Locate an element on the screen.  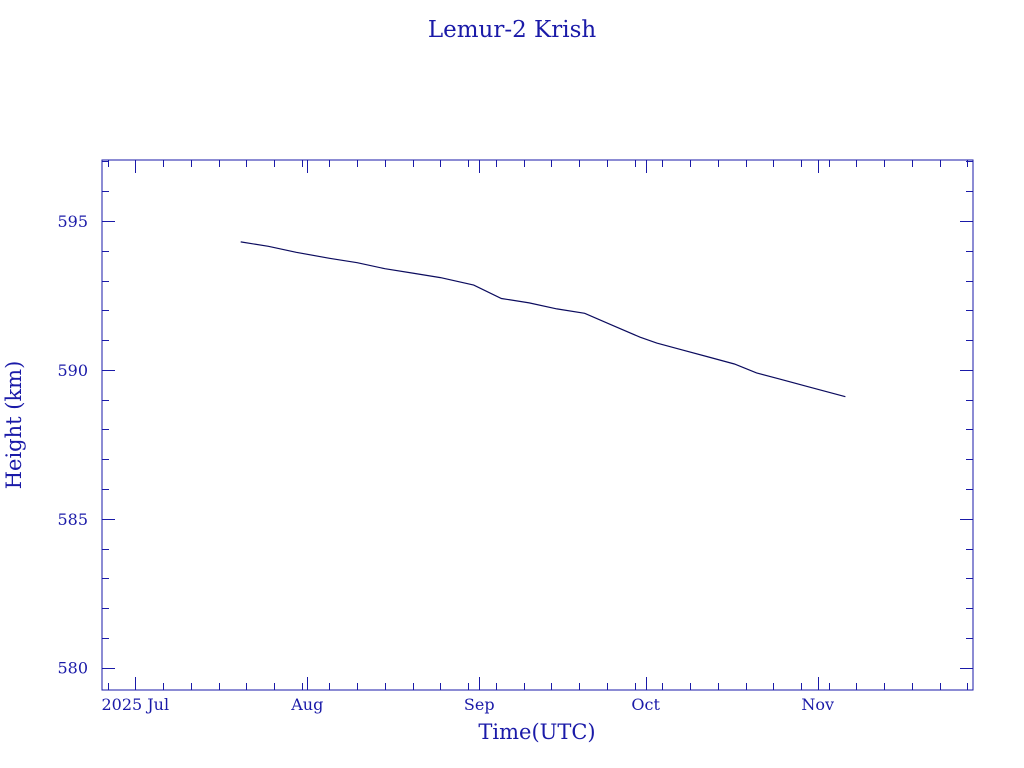
y-axis-title: Height (km) is located at coordinates (14, 425).